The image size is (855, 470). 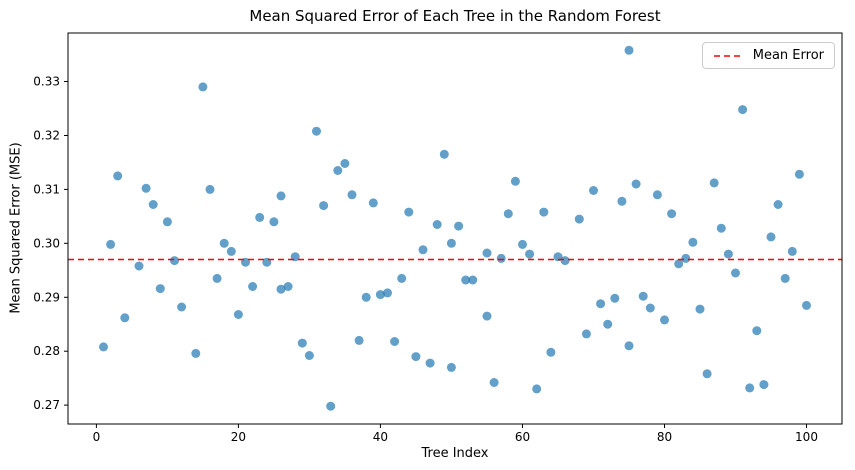 I want to click on x-axis-label: Tree Index, so click(x=455, y=453).